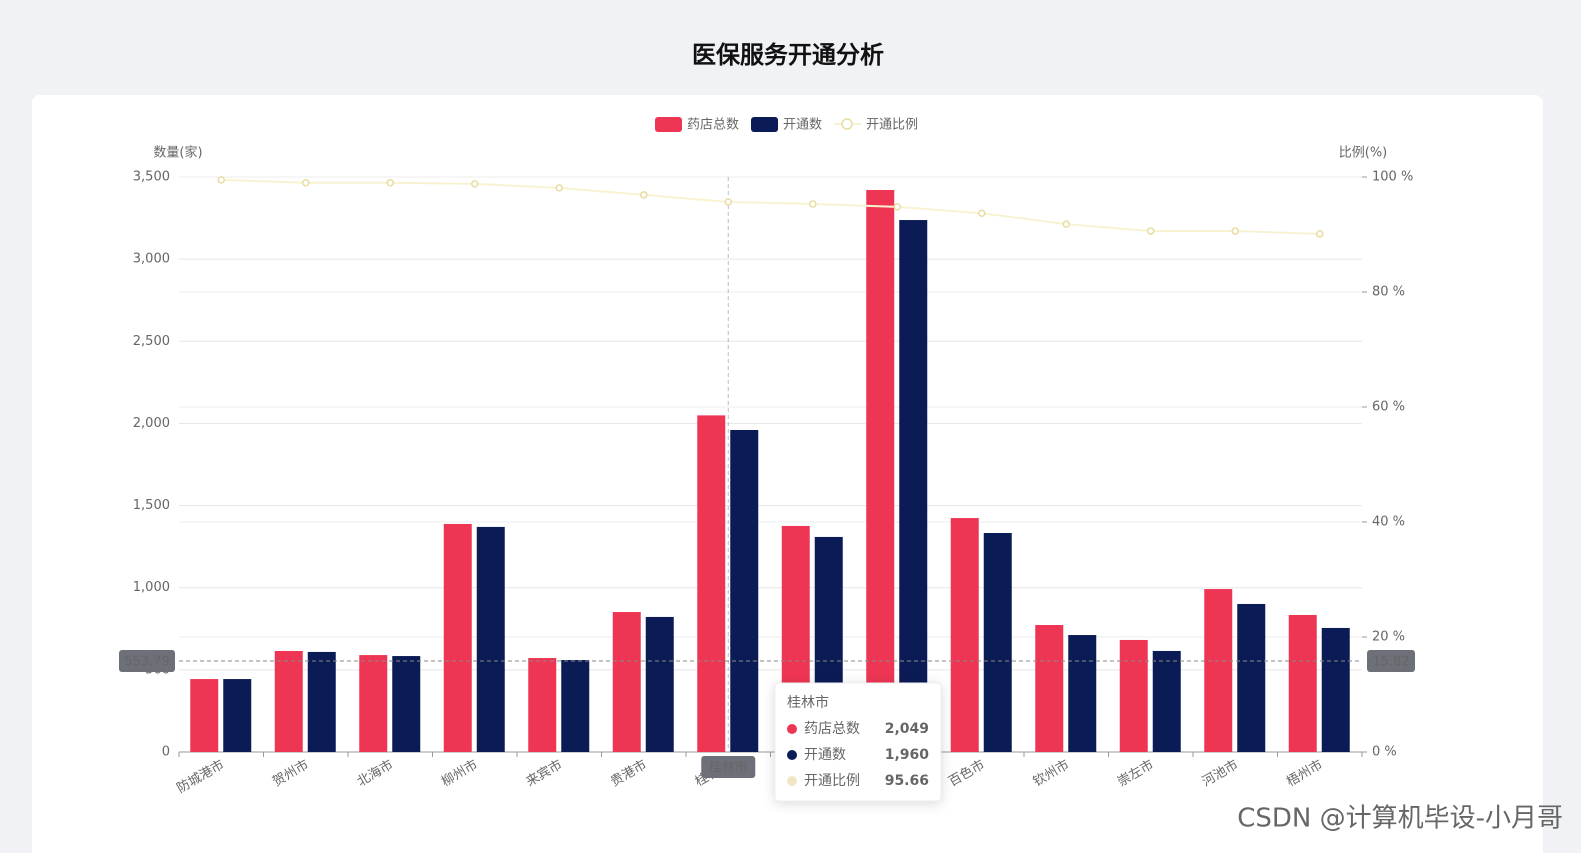 The image size is (1581, 853). I want to click on legend-label: 开通比例, so click(892, 125).